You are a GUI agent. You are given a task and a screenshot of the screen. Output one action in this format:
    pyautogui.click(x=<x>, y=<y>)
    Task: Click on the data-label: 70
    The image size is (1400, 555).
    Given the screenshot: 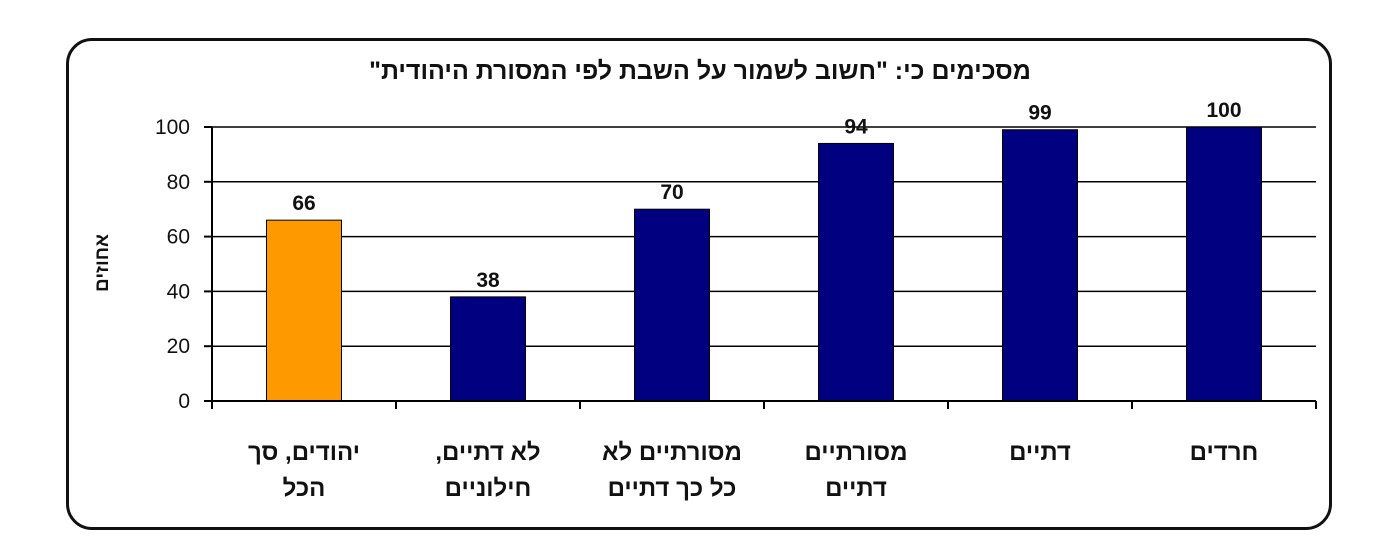 What is the action you would take?
    pyautogui.click(x=671, y=192)
    